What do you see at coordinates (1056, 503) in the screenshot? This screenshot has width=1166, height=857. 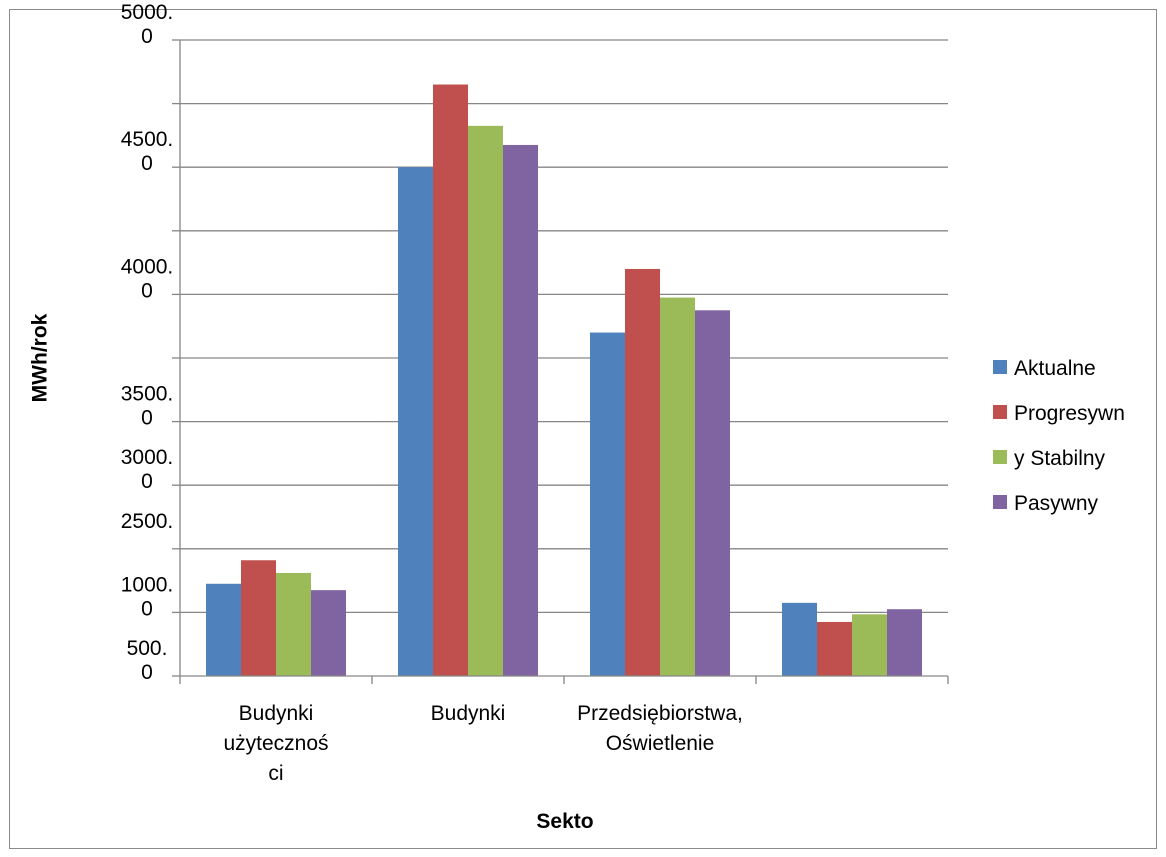 I see `legend-label: Pasywny` at bounding box center [1056, 503].